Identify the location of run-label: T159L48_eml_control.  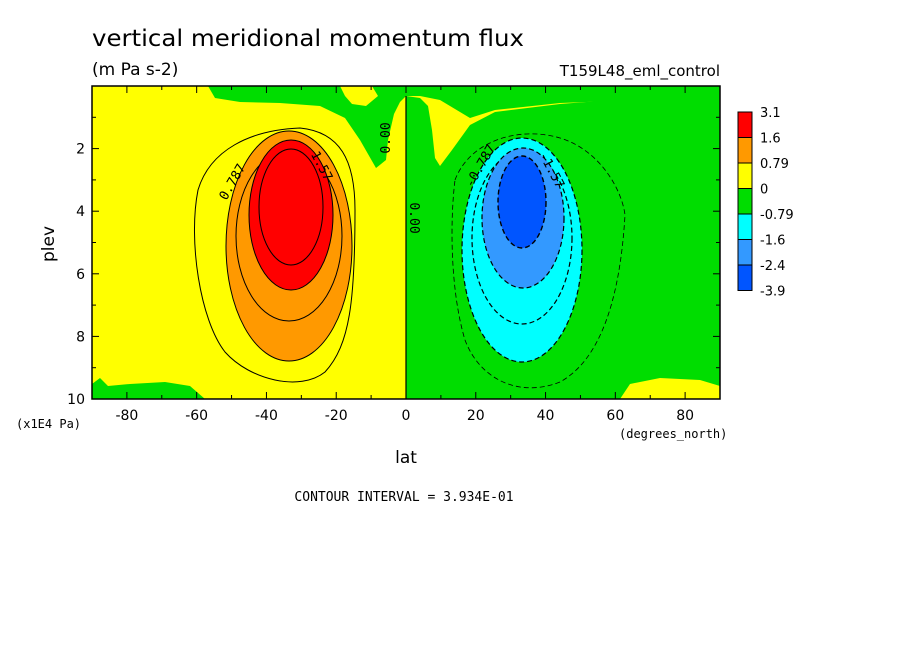
(639, 71).